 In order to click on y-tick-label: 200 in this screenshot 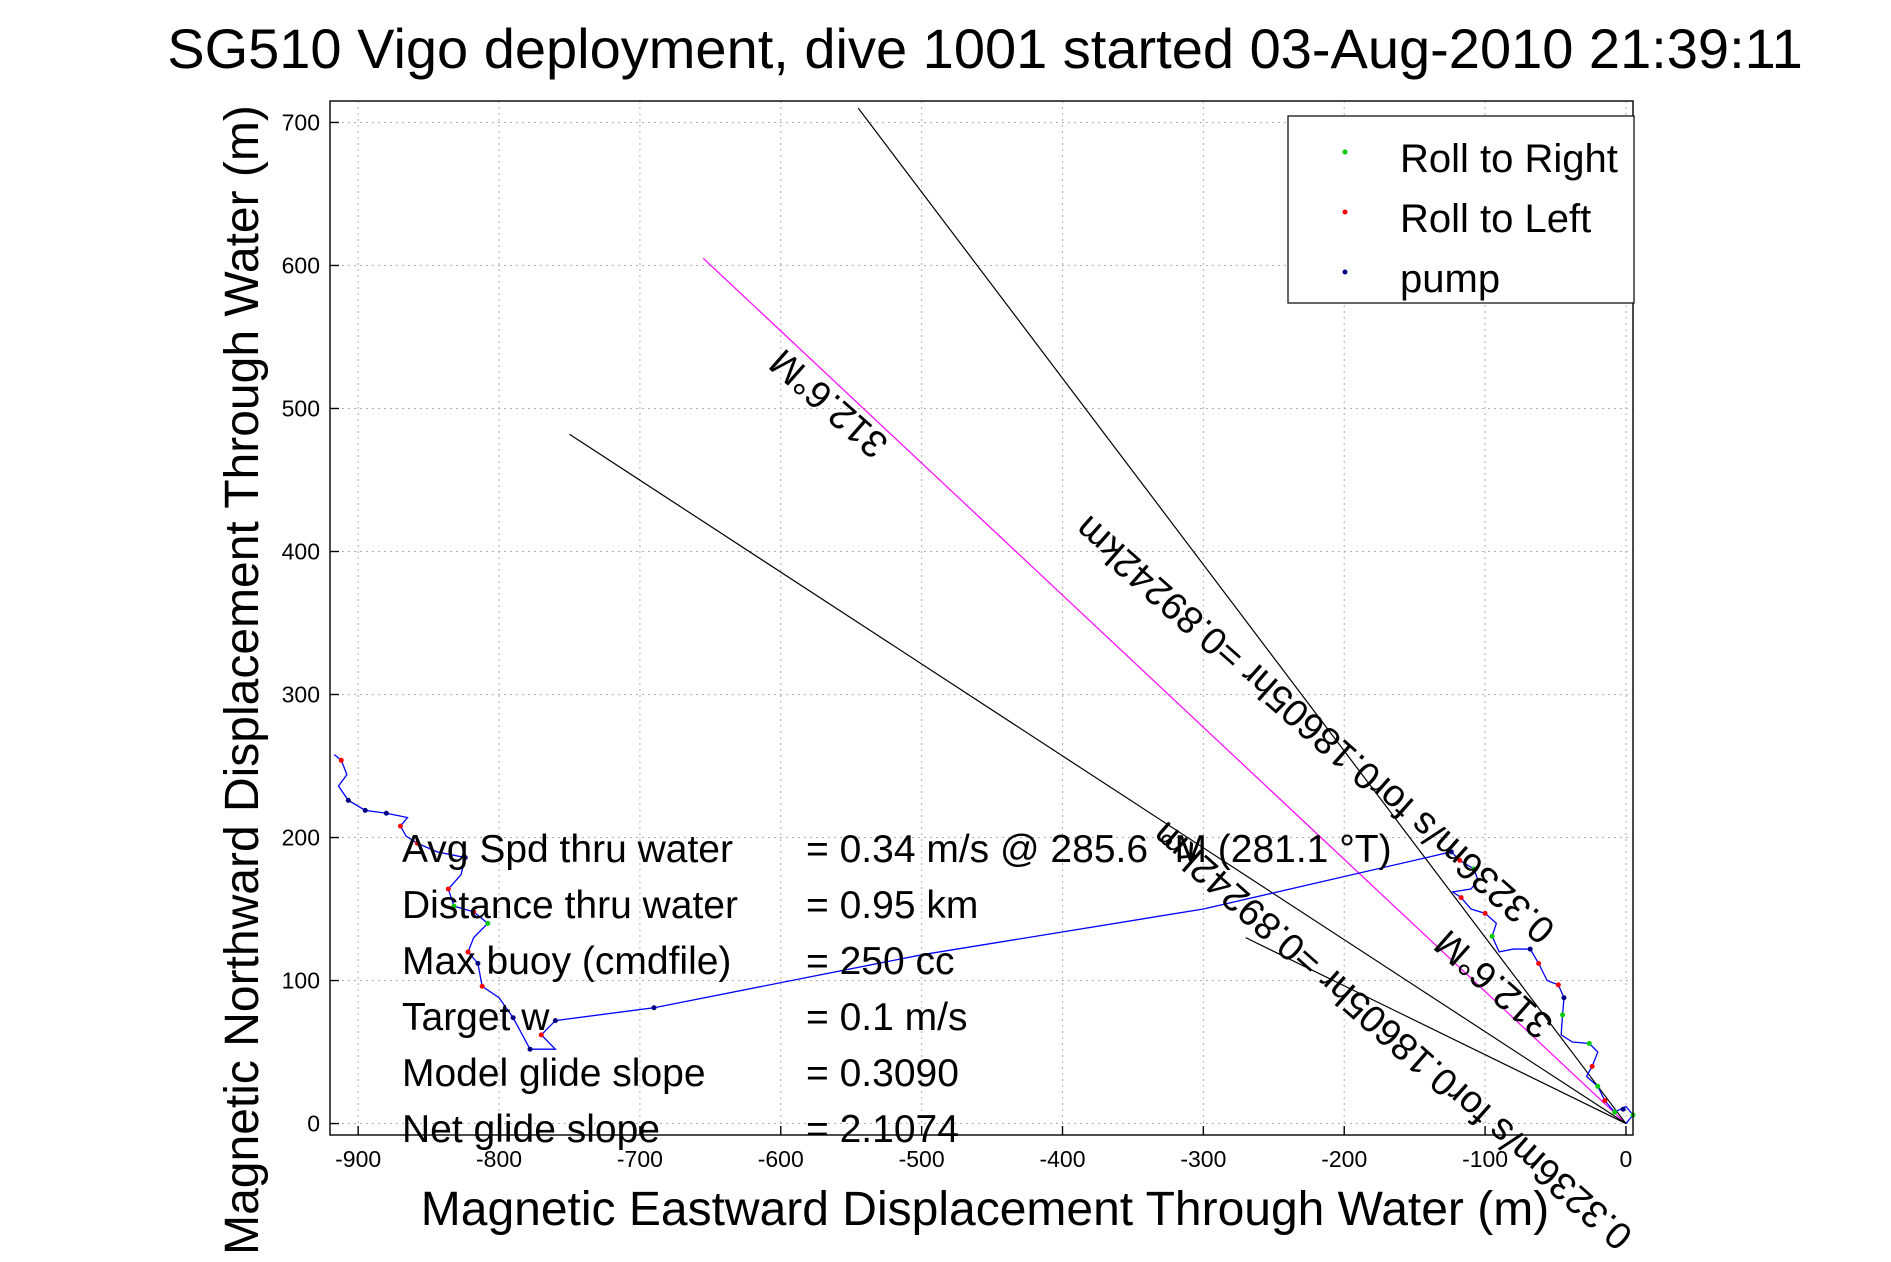, I will do `click(301, 838)`.